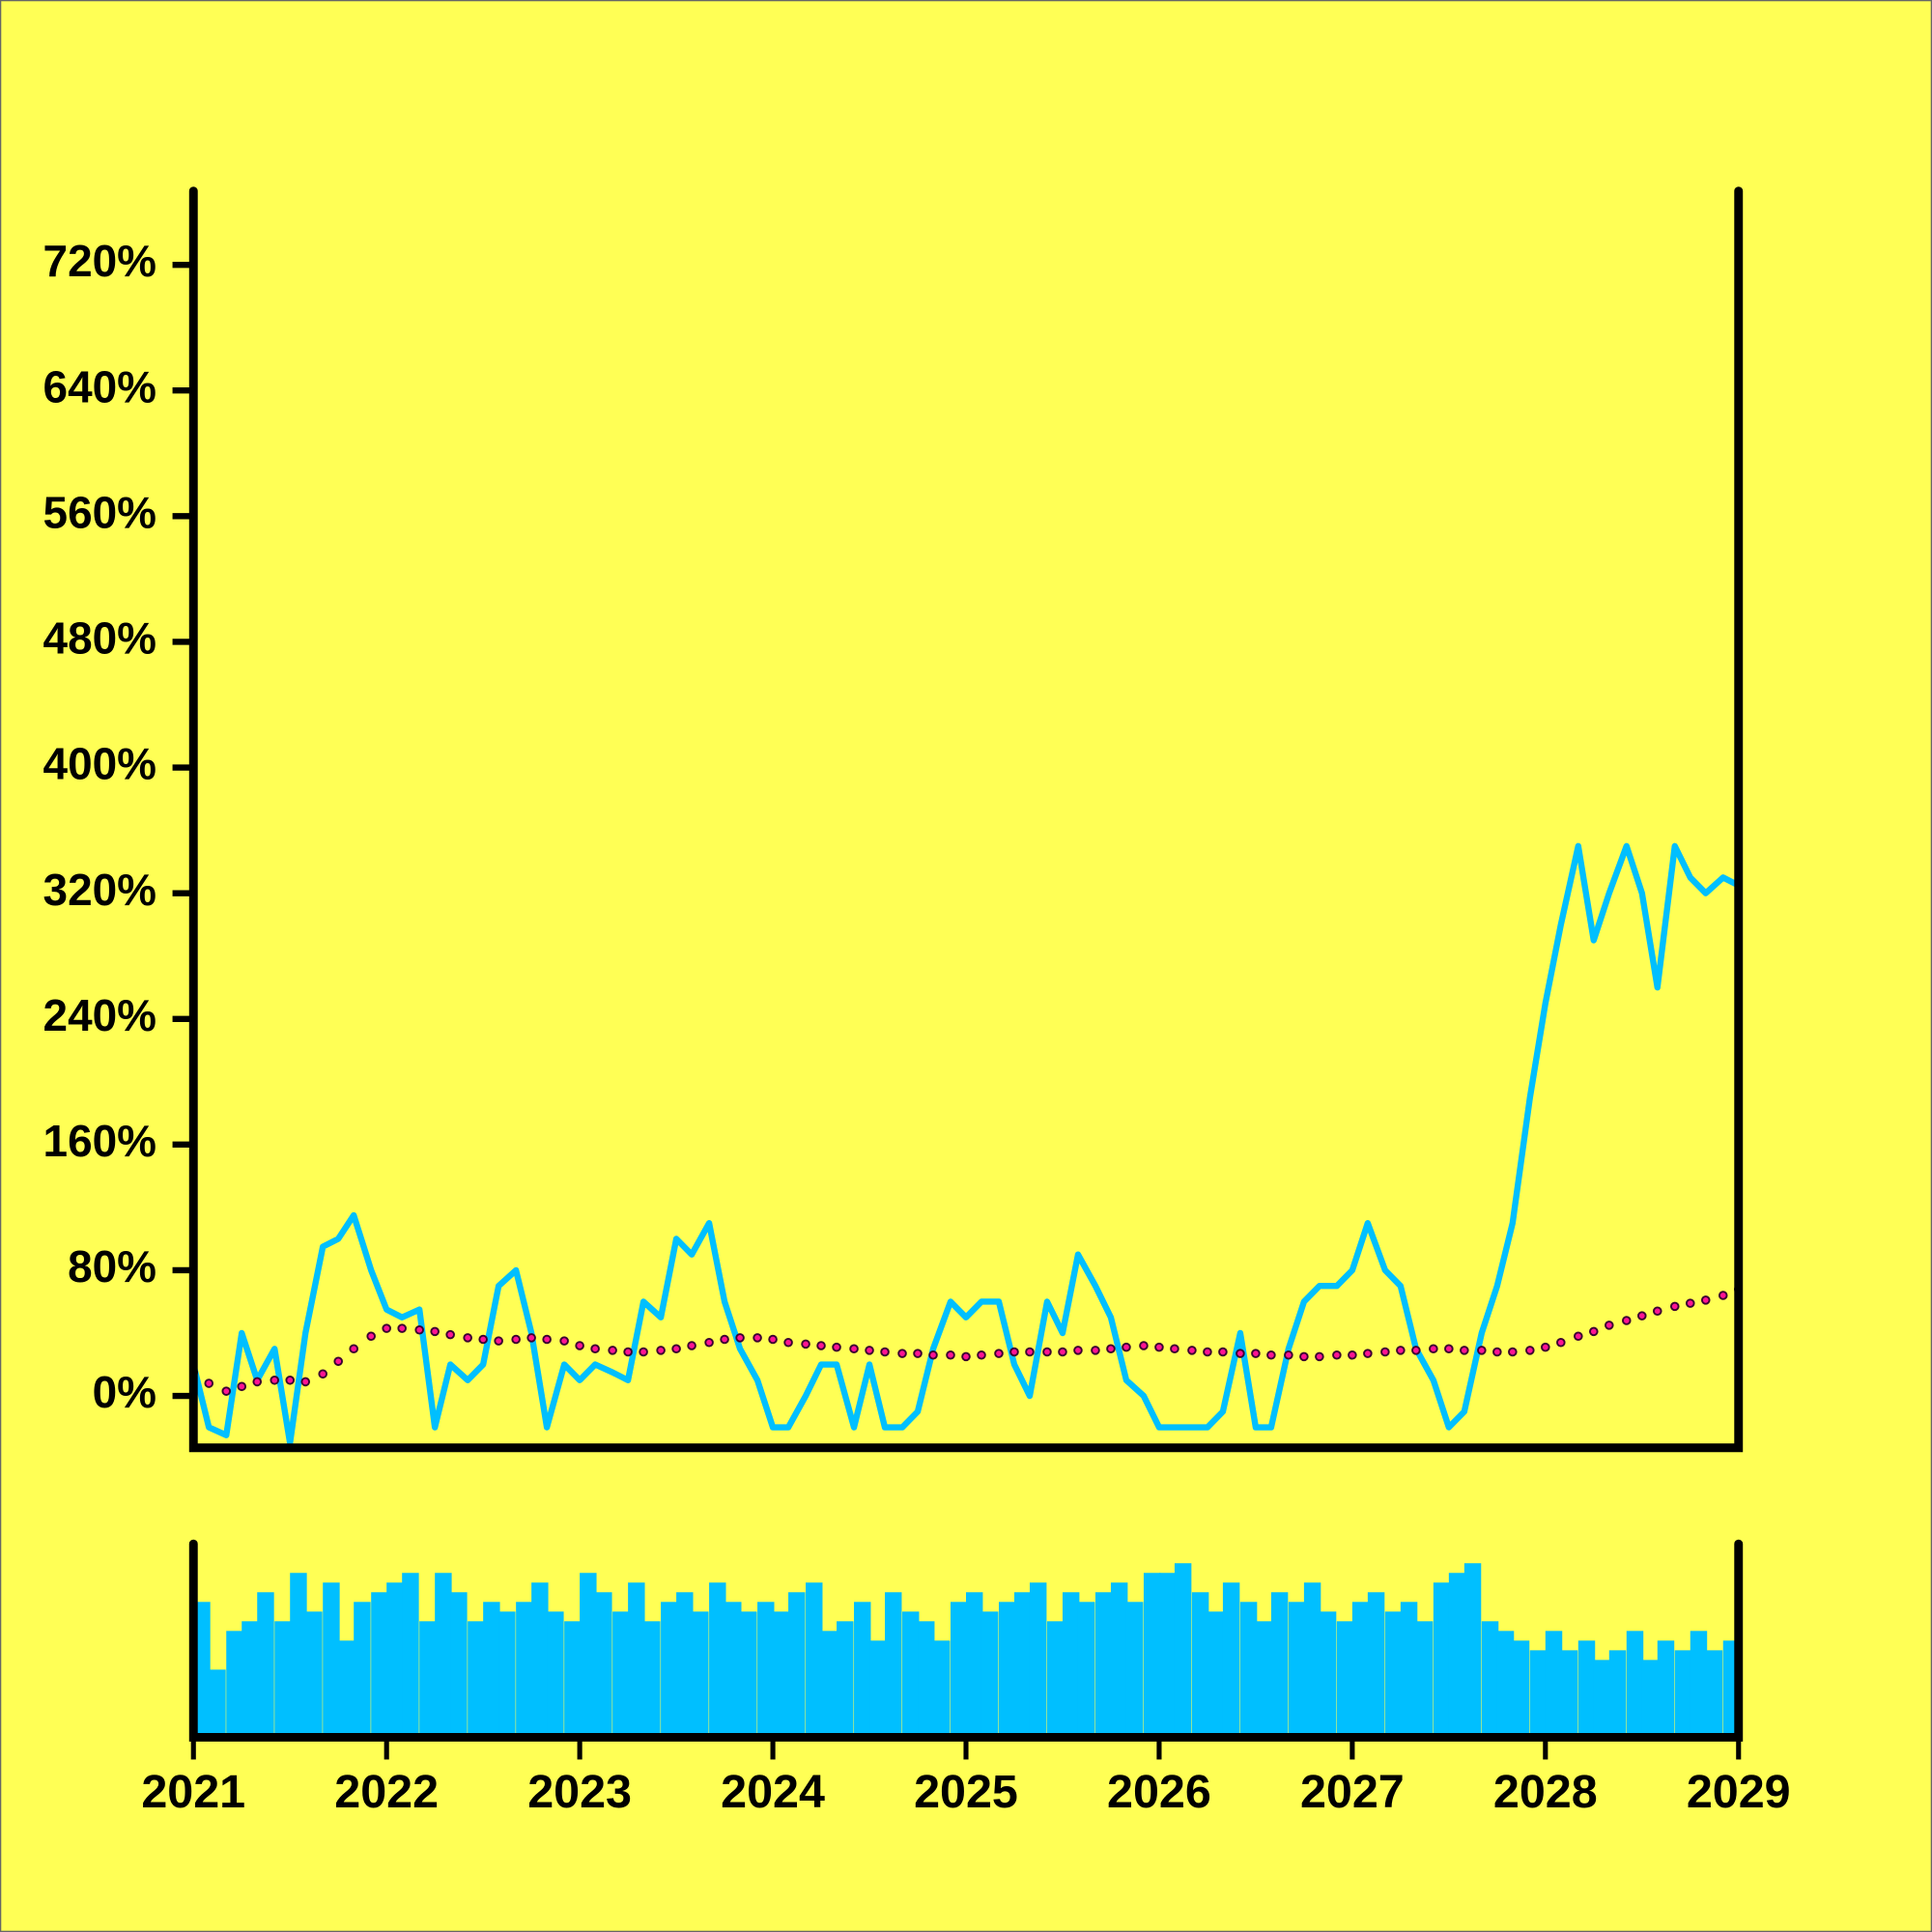 The height and width of the screenshot is (1932, 1932). What do you see at coordinates (193, 1792) in the screenshot?
I see `x-tick-label: 2021` at bounding box center [193, 1792].